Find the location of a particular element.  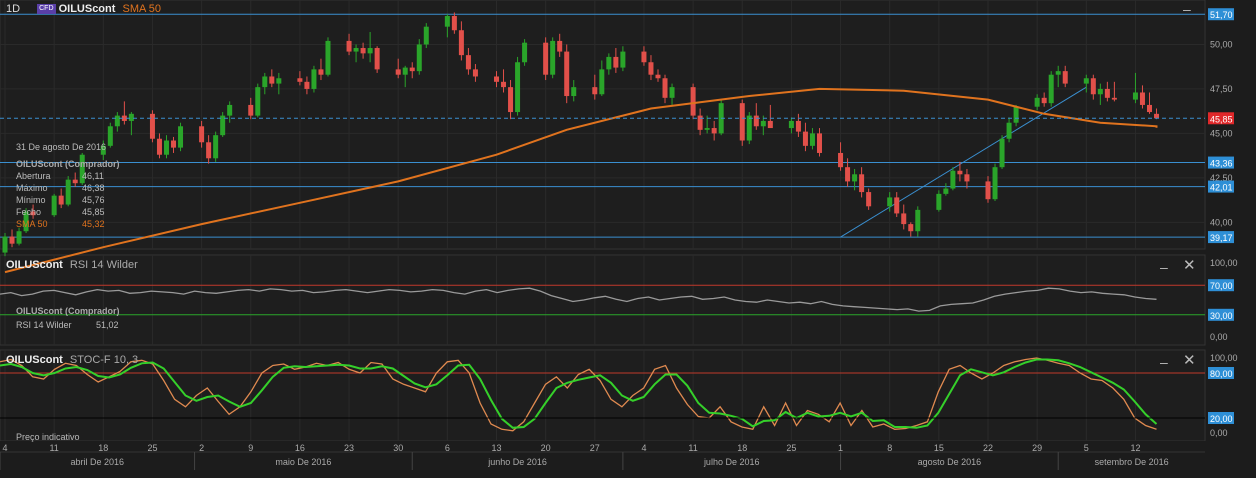

x-tick-label: 4 is located at coordinates (643, 448).